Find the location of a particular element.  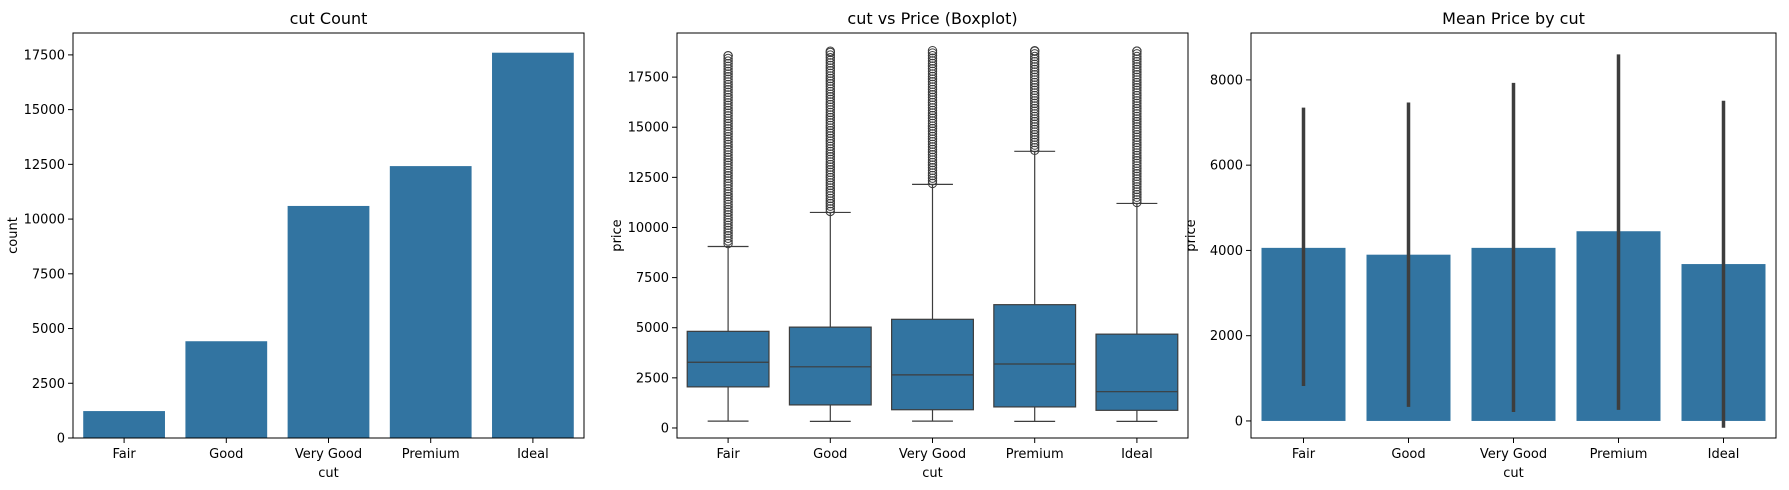

y-tick-label: 7500 is located at coordinates (652, 278).